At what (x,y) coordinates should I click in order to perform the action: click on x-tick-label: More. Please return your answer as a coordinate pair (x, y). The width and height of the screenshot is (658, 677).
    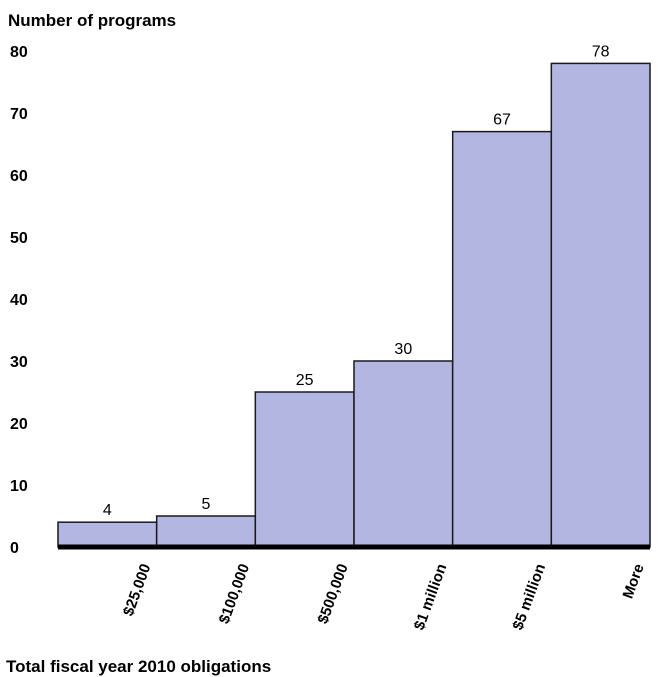
    Looking at the image, I should click on (634, 581).